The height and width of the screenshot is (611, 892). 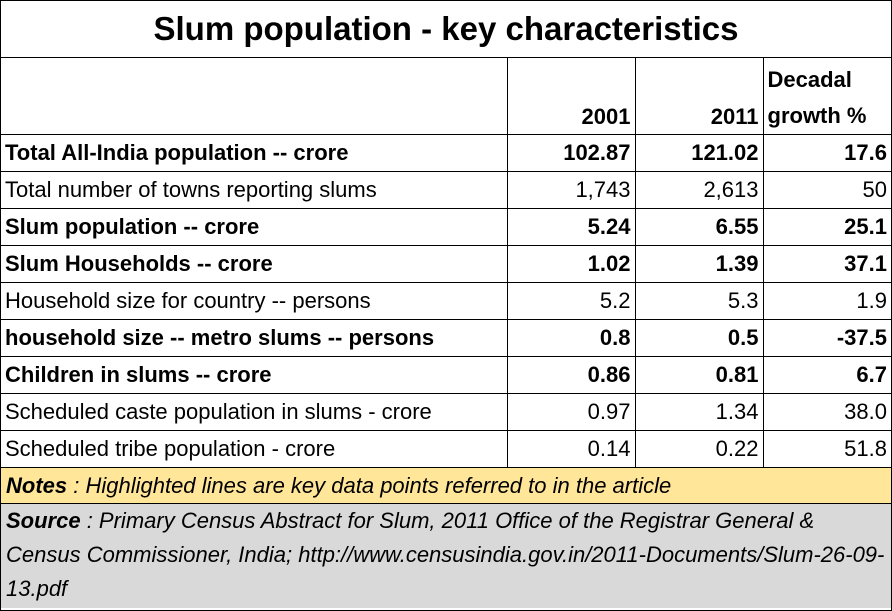 I want to click on header-row: 2001 2011 Decadal growth %, so click(x=446, y=96).